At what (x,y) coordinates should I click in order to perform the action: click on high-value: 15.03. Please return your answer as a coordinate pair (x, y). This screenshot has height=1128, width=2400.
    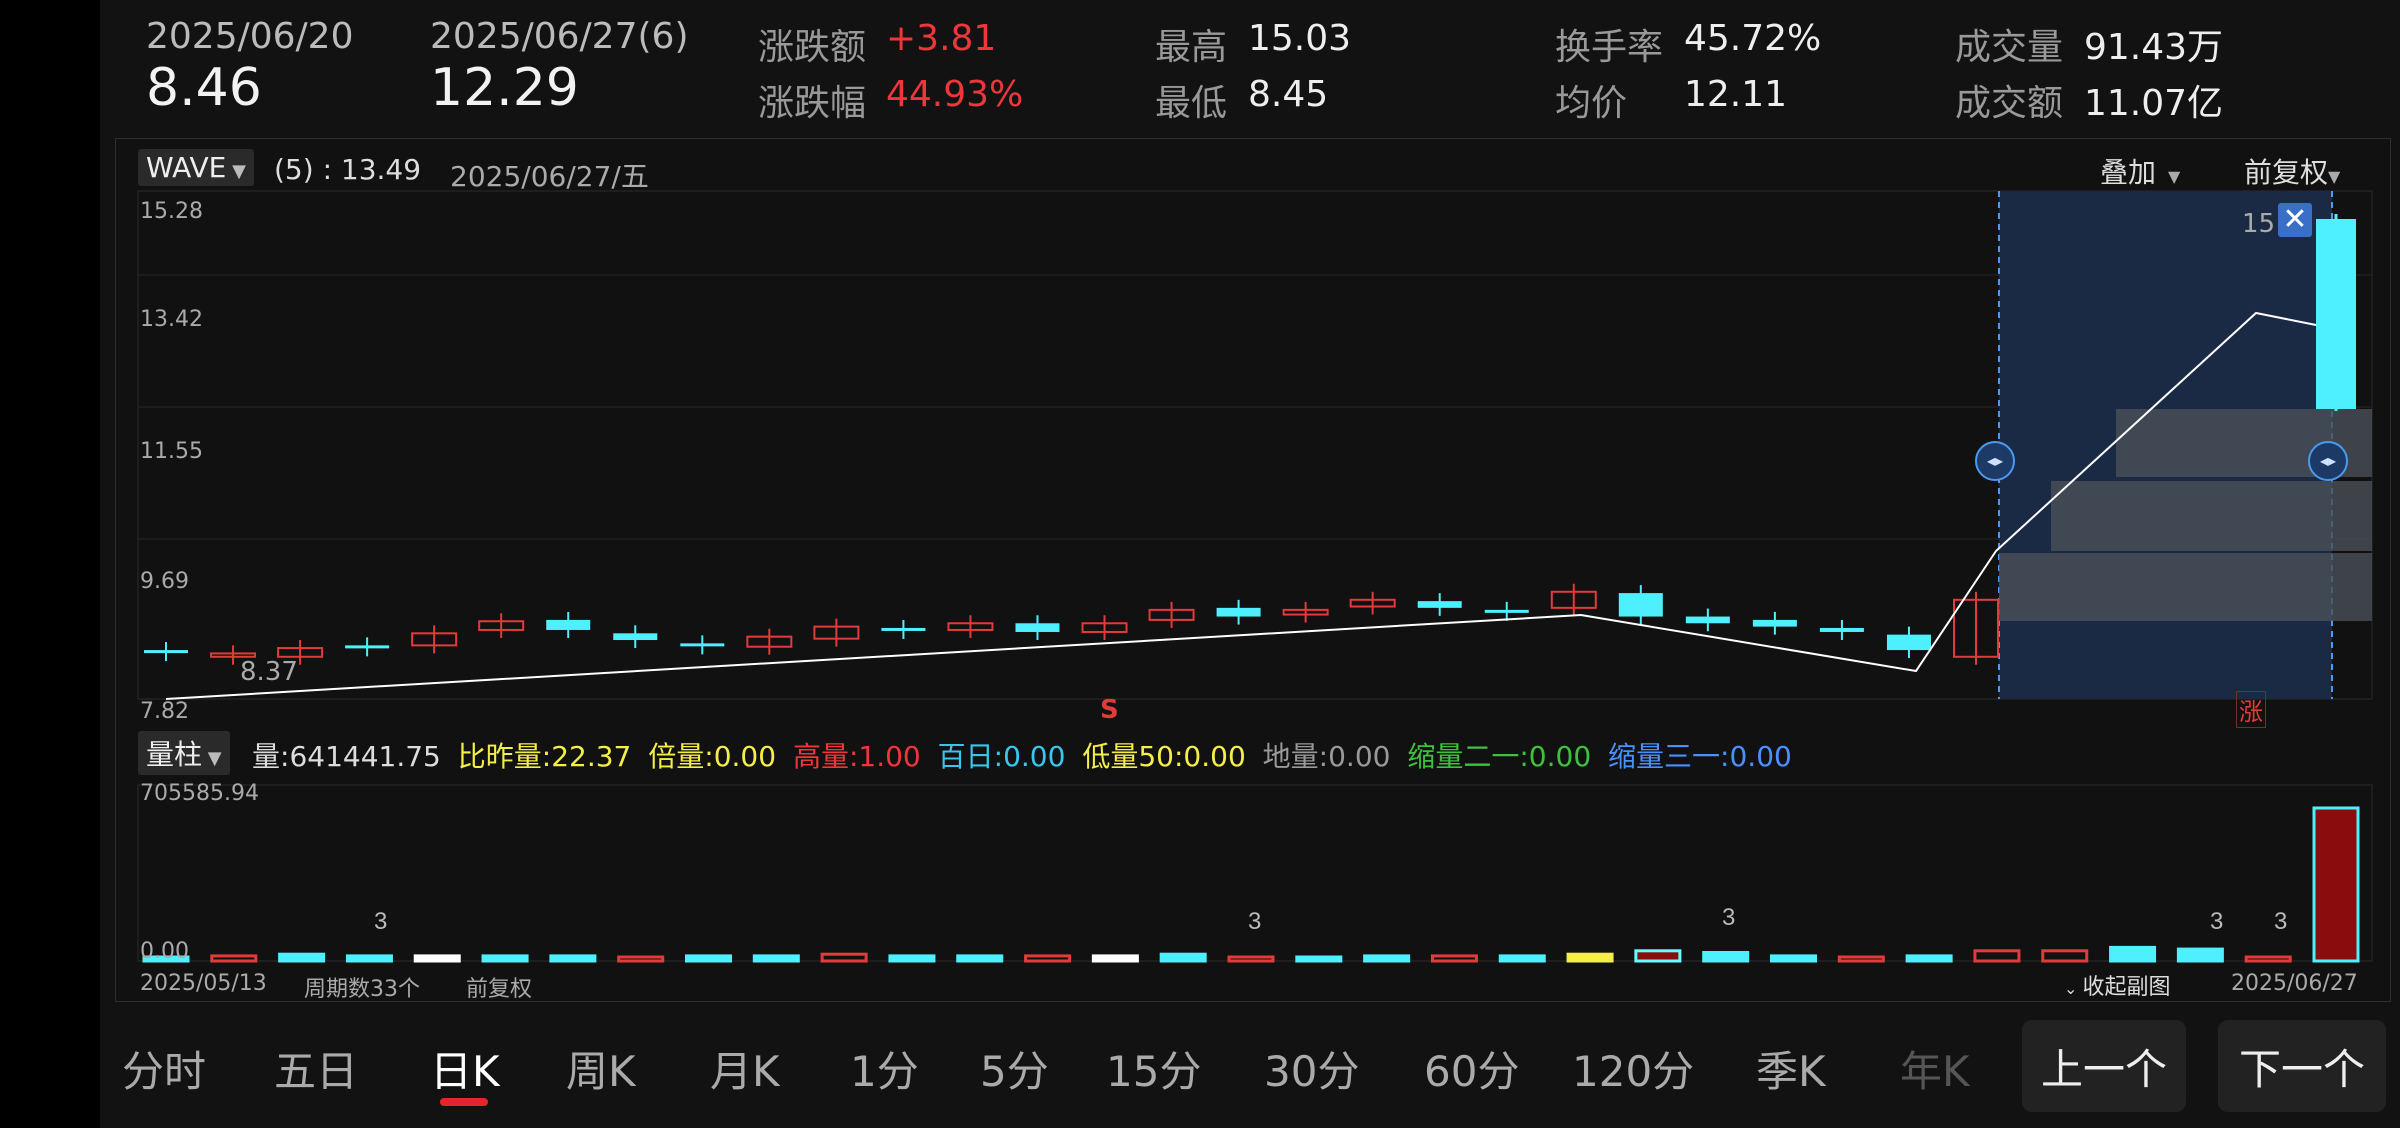
    Looking at the image, I should click on (1300, 38).